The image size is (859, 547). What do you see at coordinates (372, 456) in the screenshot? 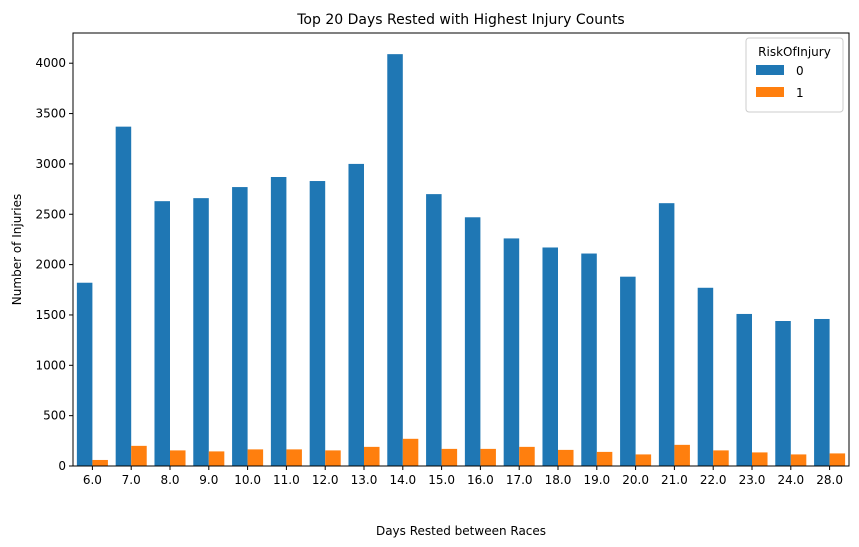
I see `bar-series-1-13.0` at bounding box center [372, 456].